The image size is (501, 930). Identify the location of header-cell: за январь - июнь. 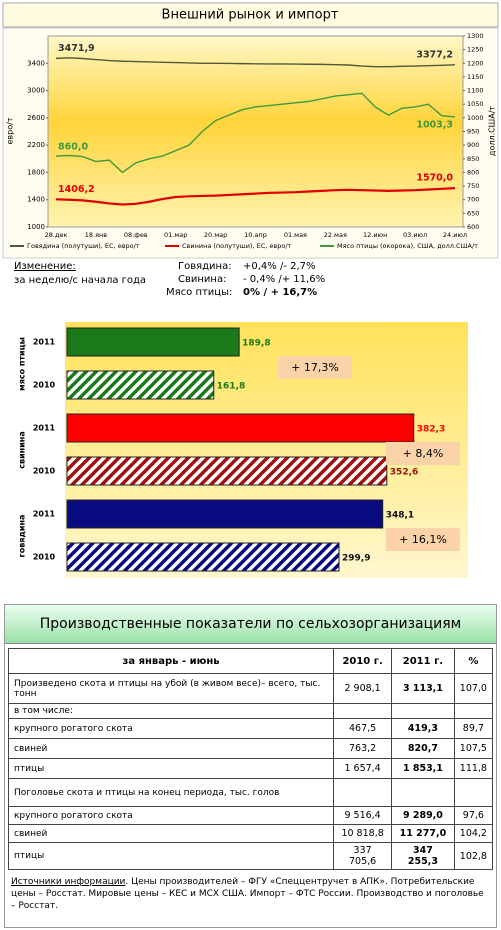
(171, 661).